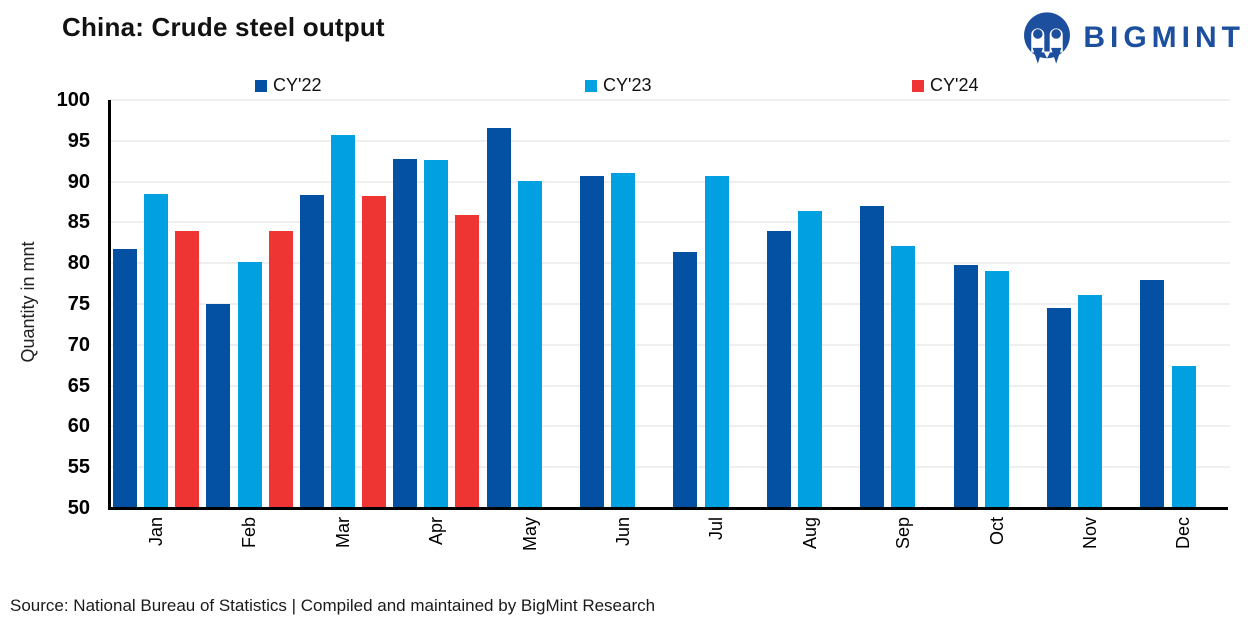  What do you see at coordinates (28, 302) in the screenshot?
I see `y-axis-title: Quantity in mnt` at bounding box center [28, 302].